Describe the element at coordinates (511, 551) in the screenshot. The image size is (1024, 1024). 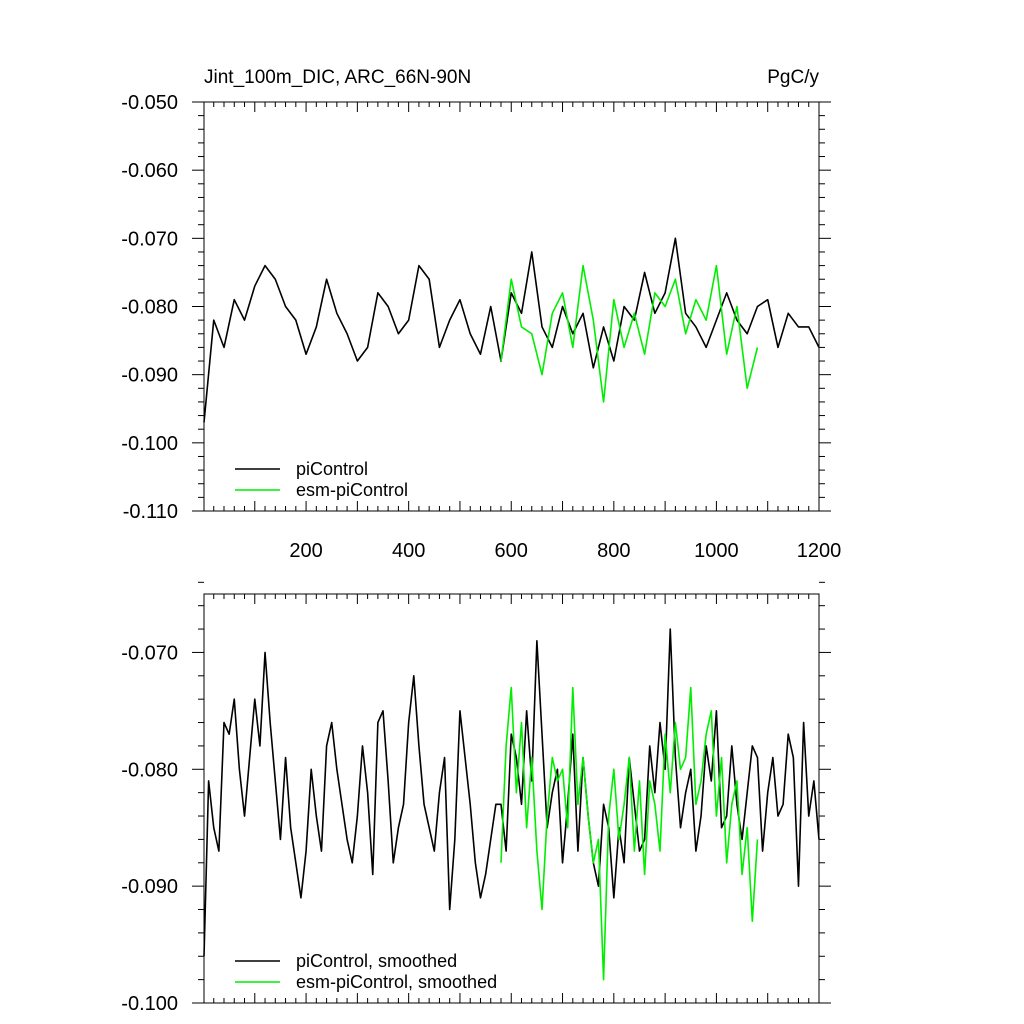
I see `top-x-tick-label: 600` at that location.